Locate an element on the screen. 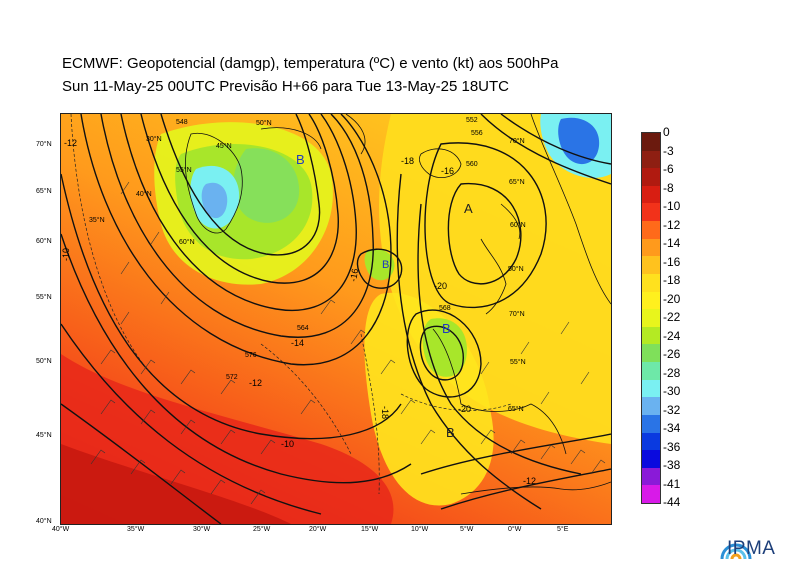  cold-region-small is located at coordinates (379, 264).